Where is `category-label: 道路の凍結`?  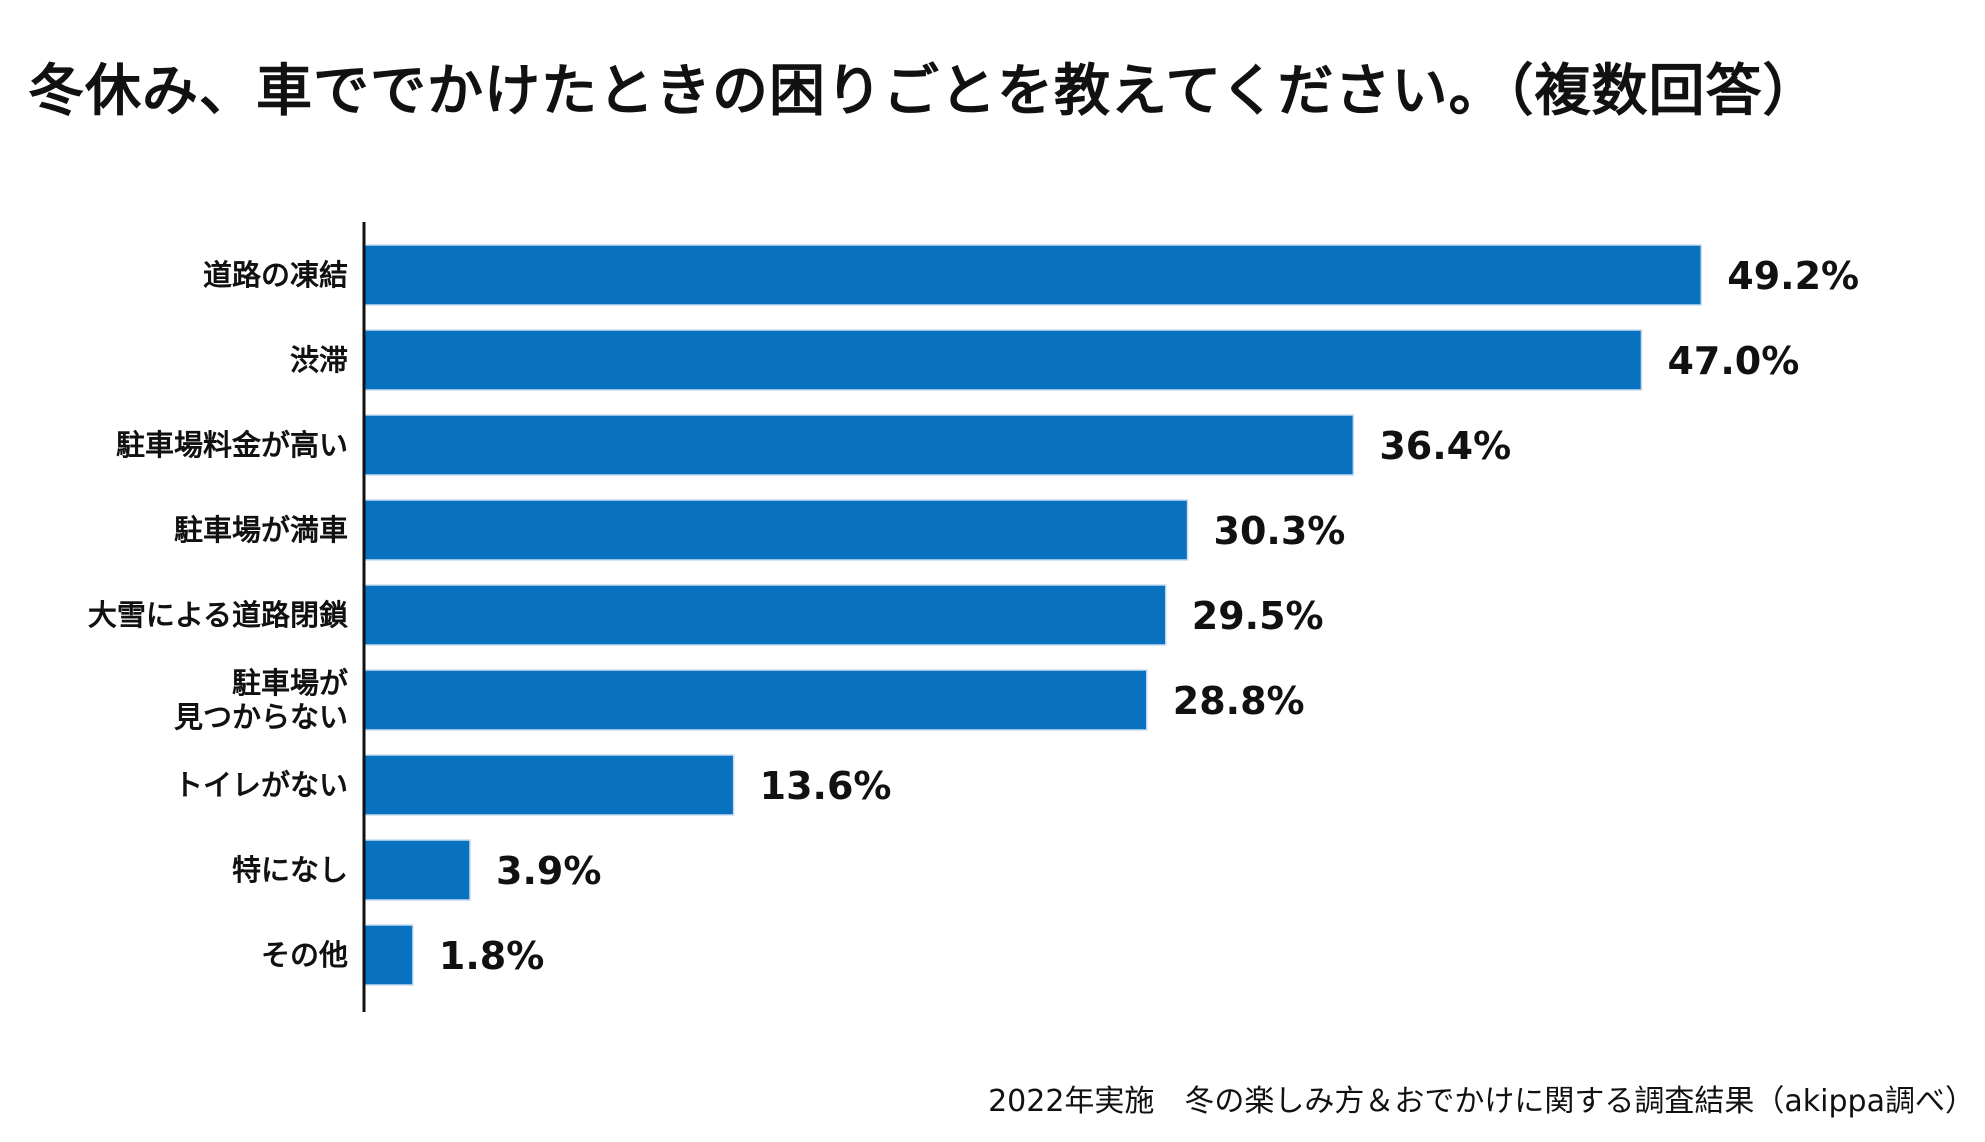
category-label: 道路の凍結 is located at coordinates (275, 275).